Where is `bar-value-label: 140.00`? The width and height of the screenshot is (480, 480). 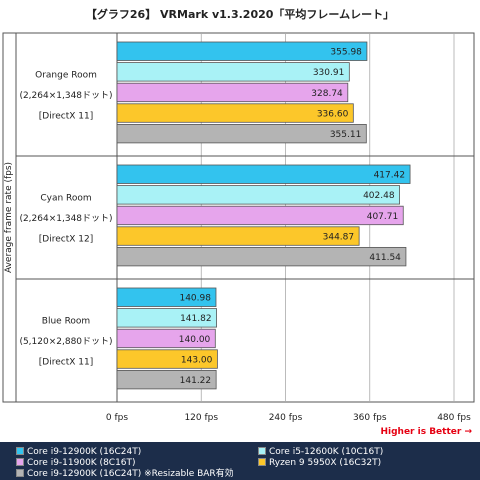 bar-value-label: 140.00 is located at coordinates (195, 340).